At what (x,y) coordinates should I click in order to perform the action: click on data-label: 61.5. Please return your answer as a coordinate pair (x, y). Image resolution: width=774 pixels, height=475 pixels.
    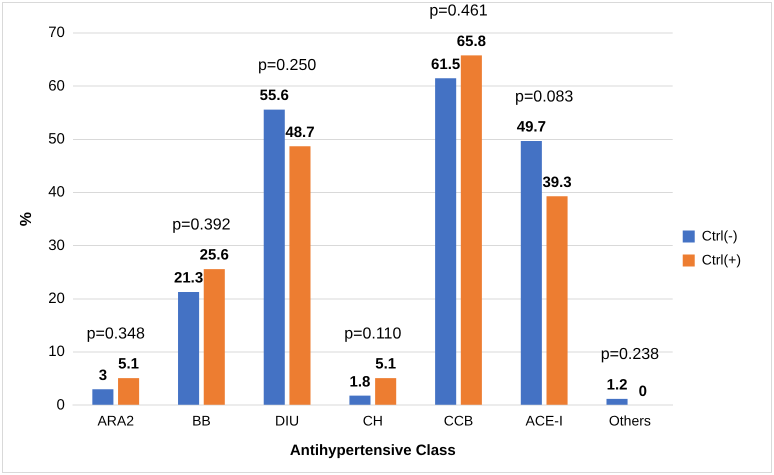
    Looking at the image, I should click on (445, 64).